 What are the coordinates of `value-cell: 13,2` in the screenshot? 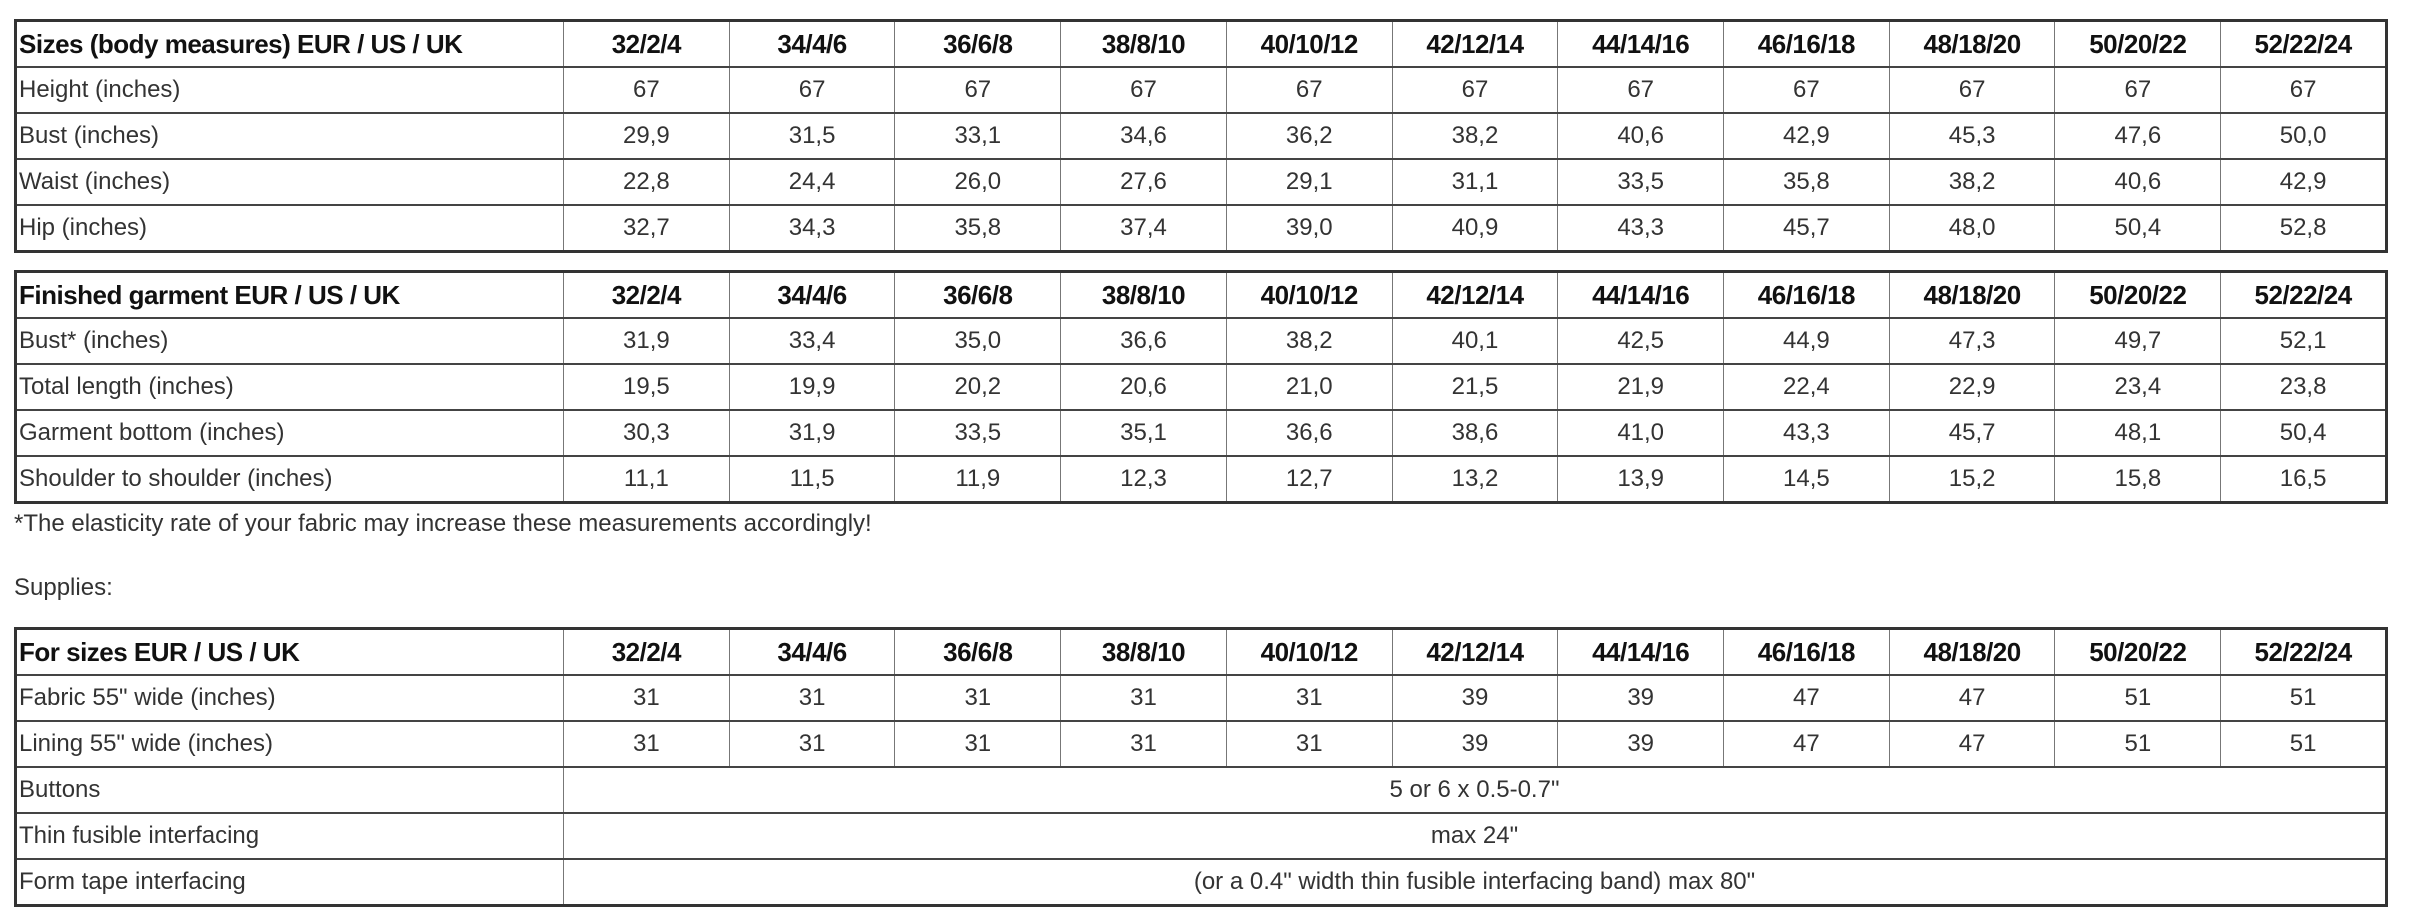 It's located at (1475, 479).